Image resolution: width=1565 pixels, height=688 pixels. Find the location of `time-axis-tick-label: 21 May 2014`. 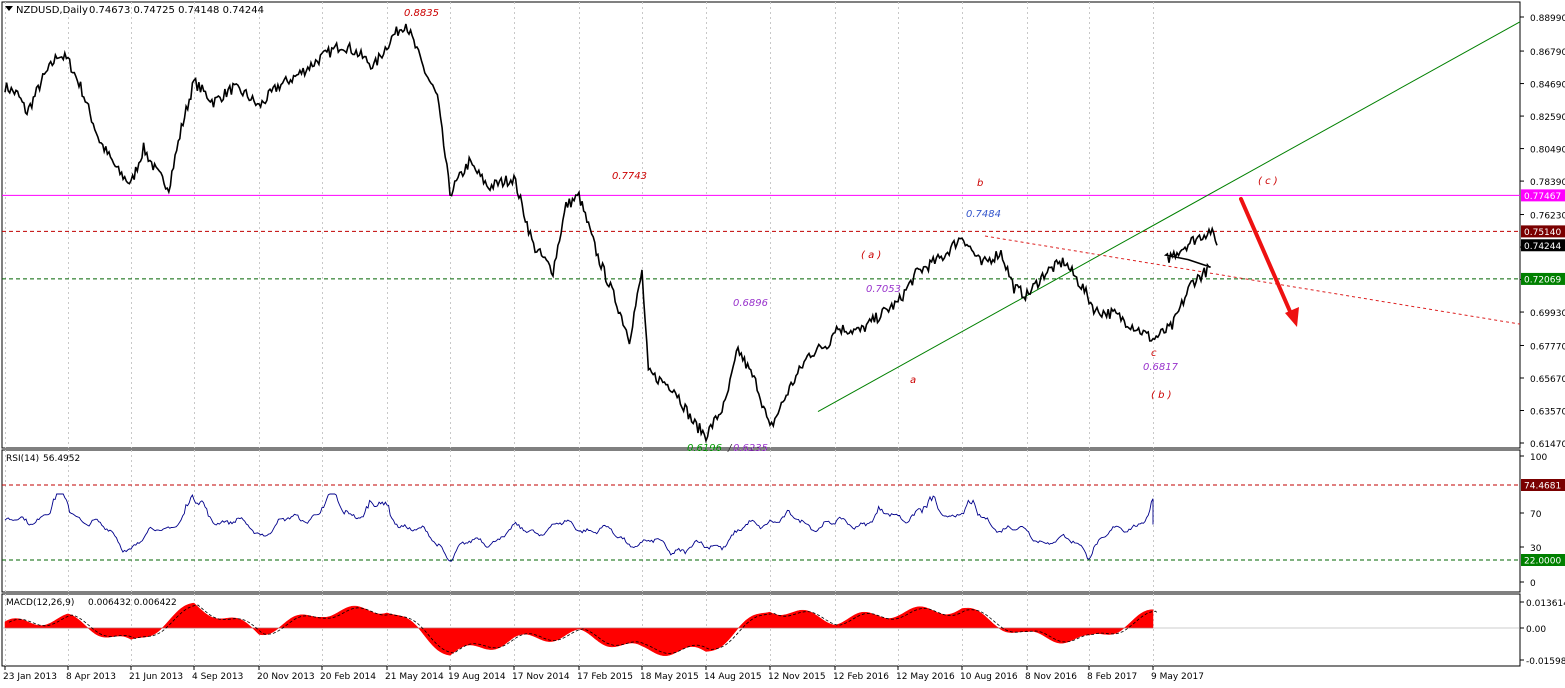

time-axis-tick-label: 21 May 2014 is located at coordinates (414, 677).